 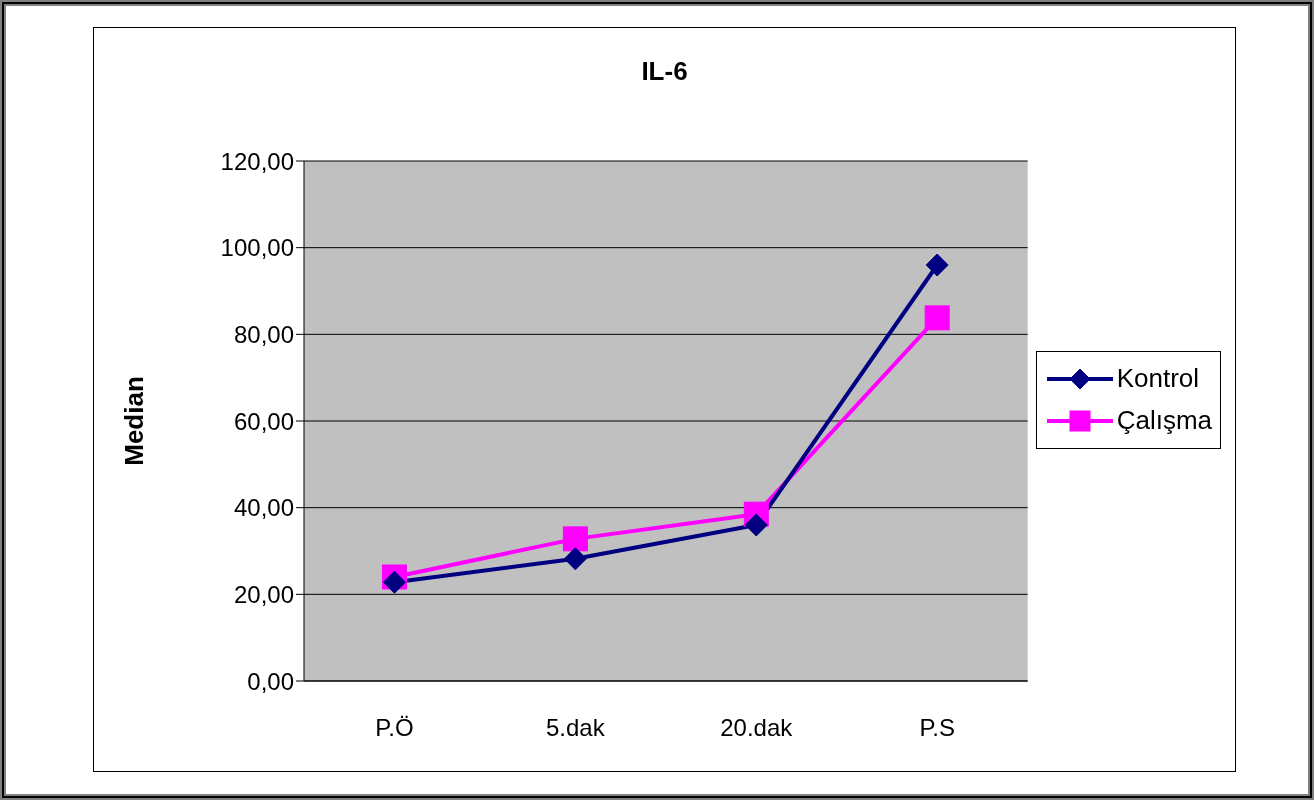 I want to click on y-axis-title: Median, so click(x=134, y=421).